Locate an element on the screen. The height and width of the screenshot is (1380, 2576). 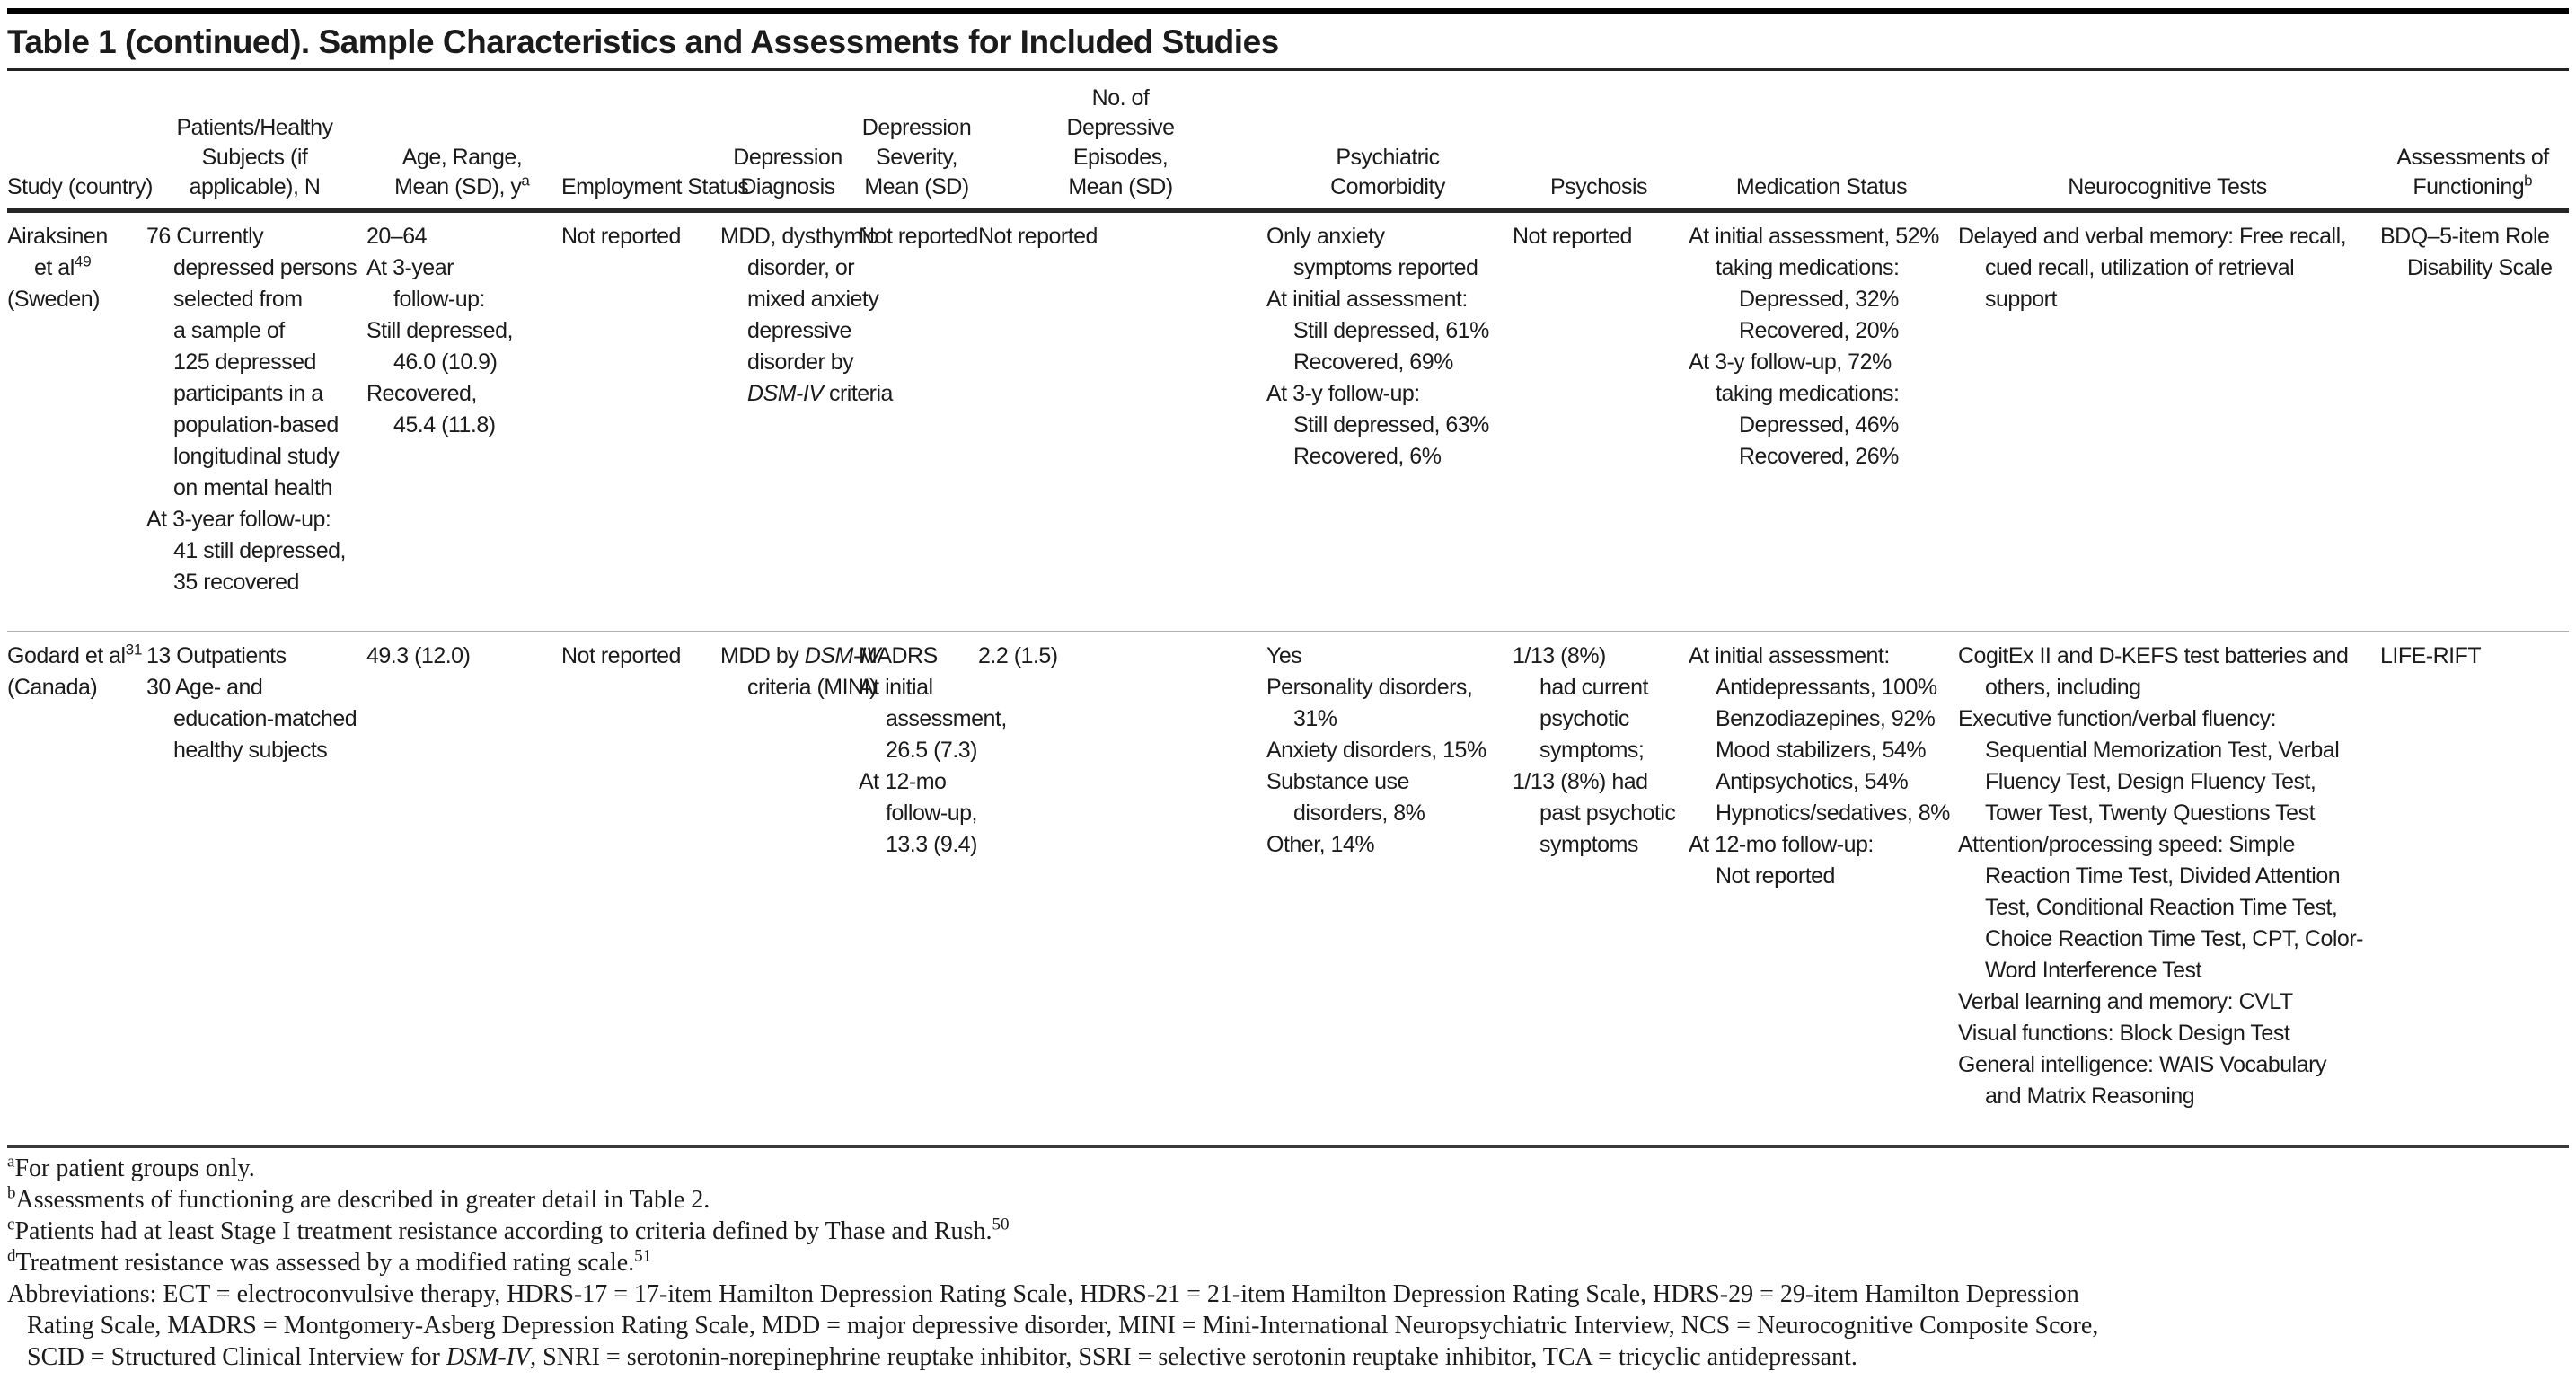
cell-line: At 3-year follow-up: is located at coordinates (238, 519).